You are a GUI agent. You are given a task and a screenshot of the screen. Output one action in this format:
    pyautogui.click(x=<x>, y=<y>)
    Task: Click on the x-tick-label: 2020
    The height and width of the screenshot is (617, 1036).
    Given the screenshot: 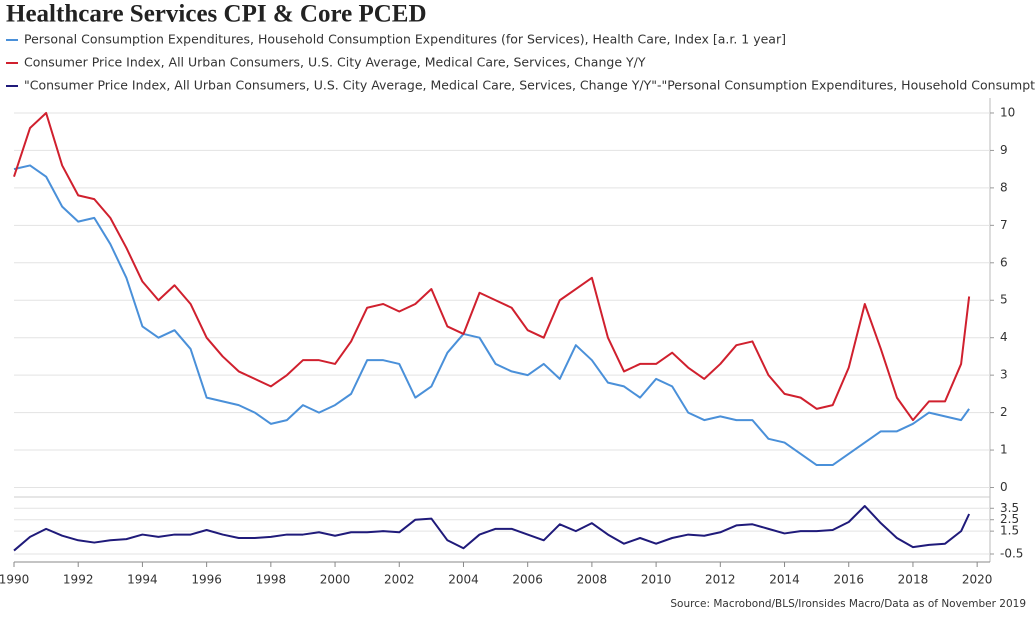 What is the action you would take?
    pyautogui.click(x=977, y=580)
    